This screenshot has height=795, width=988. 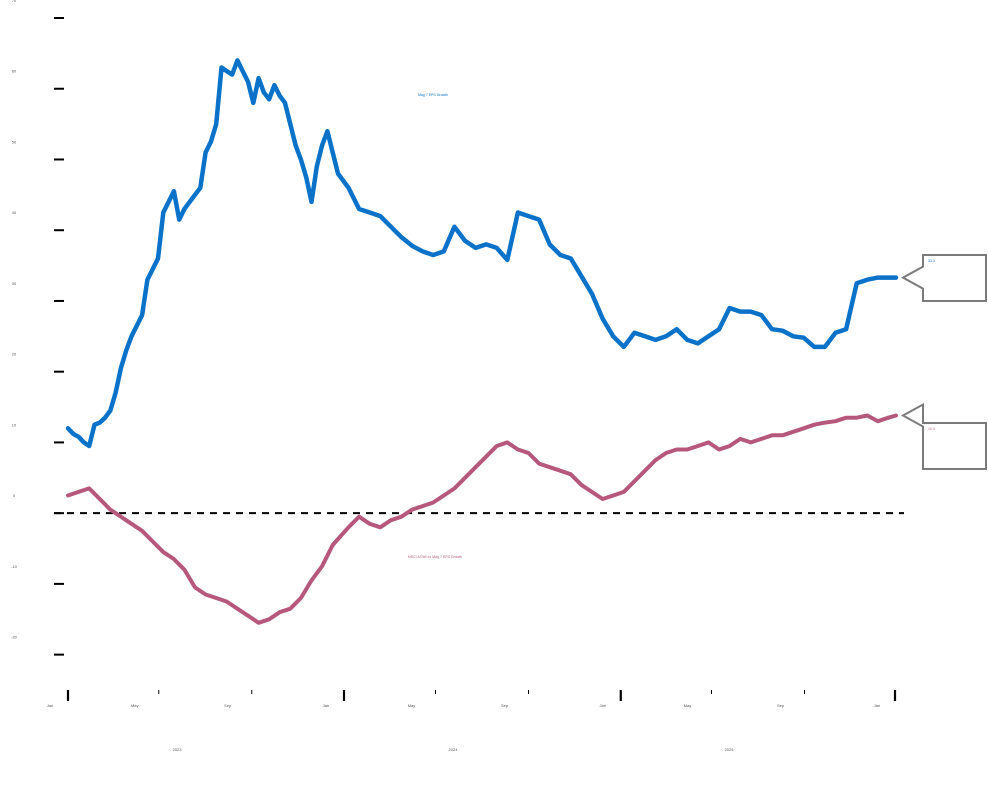 What do you see at coordinates (931, 261) in the screenshot?
I see `callout-value-0: 33.3` at bounding box center [931, 261].